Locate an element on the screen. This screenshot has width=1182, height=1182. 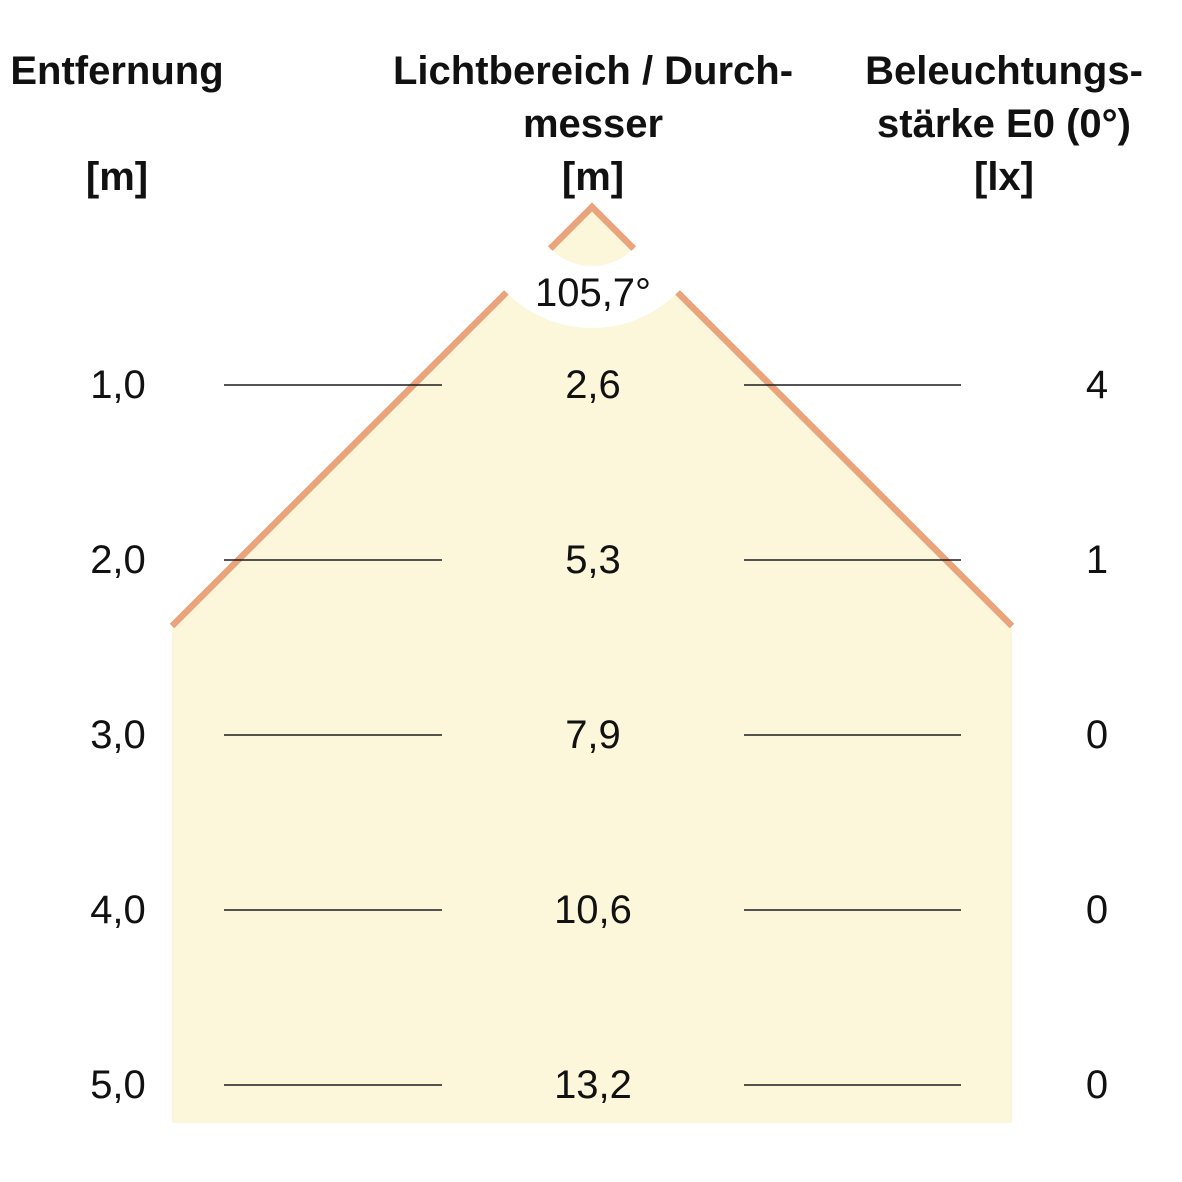
diameter-value: 5,3 is located at coordinates (593, 560).